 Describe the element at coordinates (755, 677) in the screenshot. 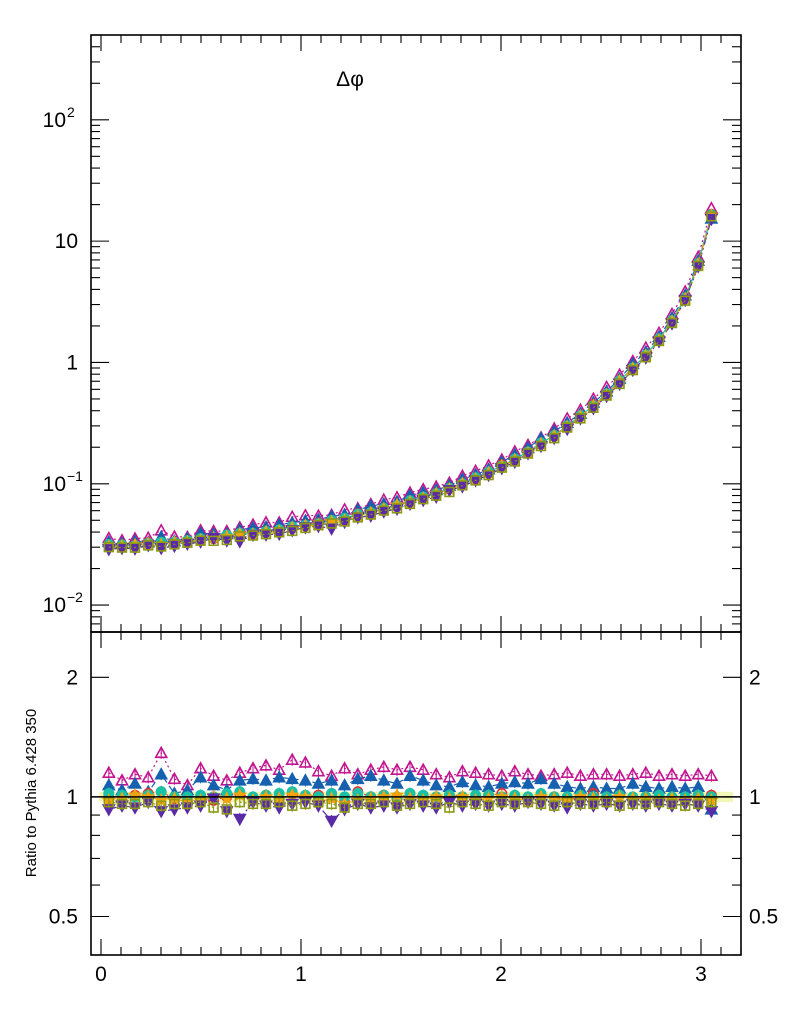

I see `ratio-y-tick-label-right: 2` at that location.